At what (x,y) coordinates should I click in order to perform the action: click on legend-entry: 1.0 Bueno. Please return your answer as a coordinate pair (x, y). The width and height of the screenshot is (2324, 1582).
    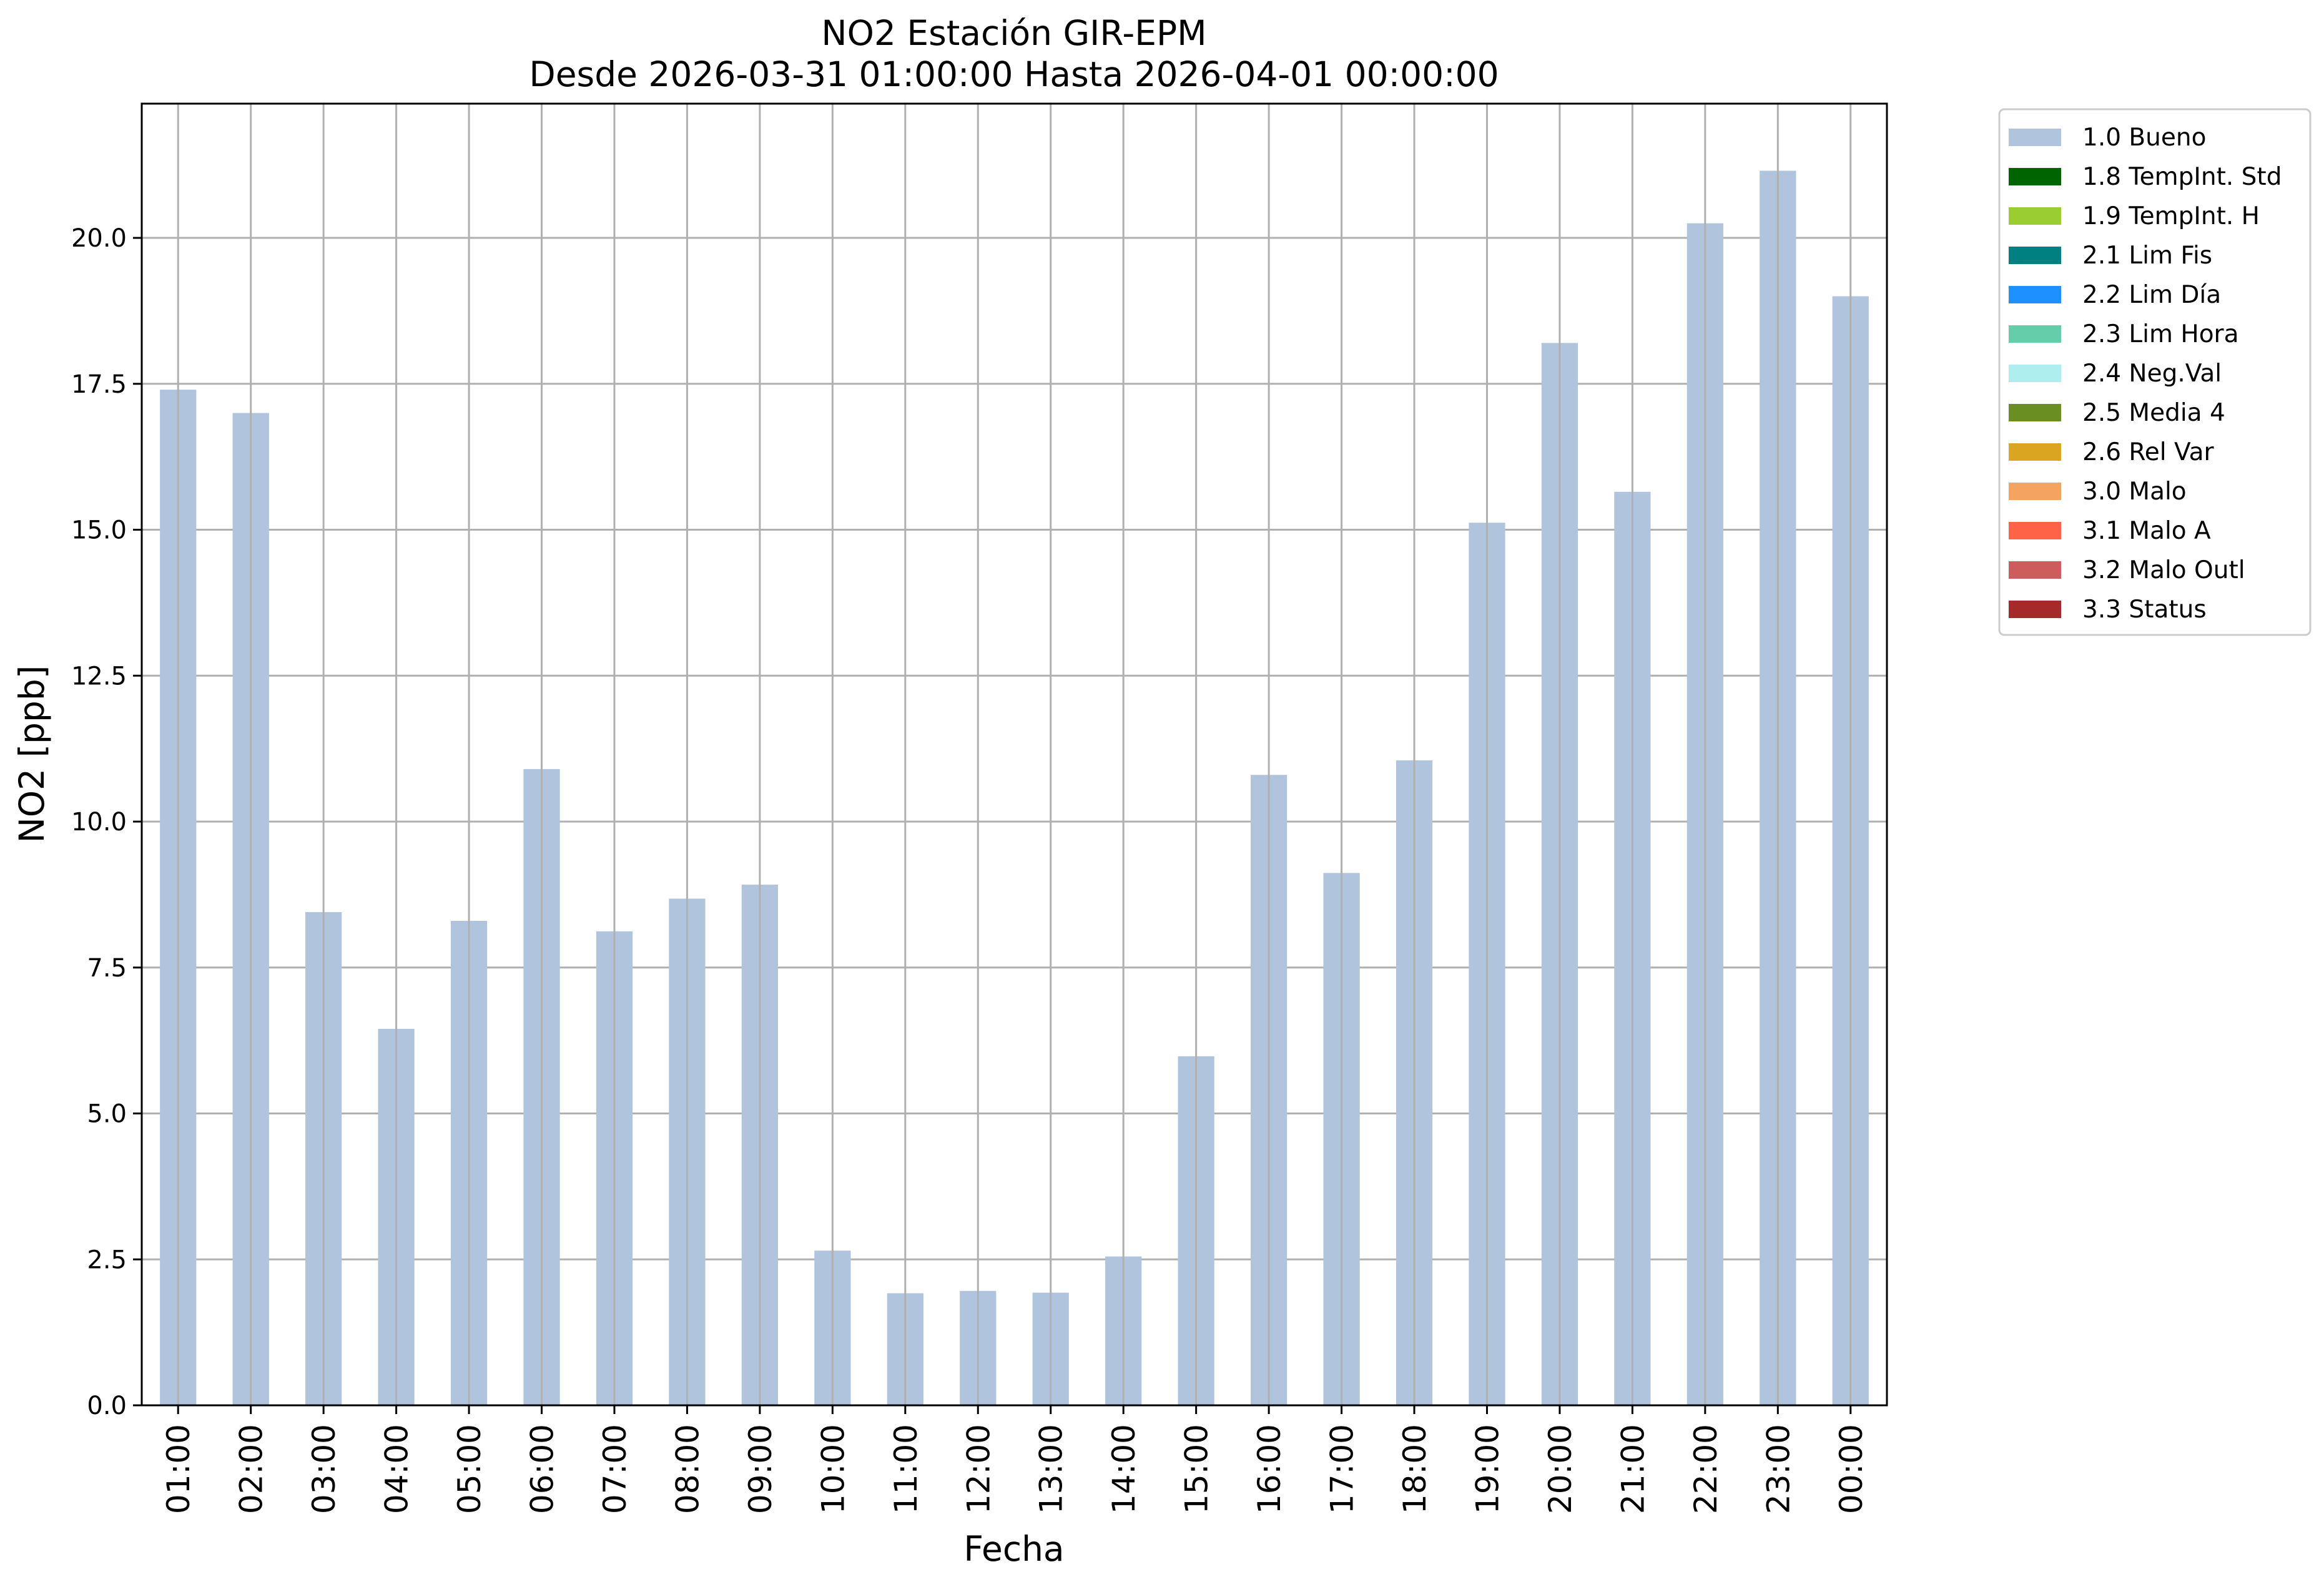
    Looking at the image, I should click on (2144, 138).